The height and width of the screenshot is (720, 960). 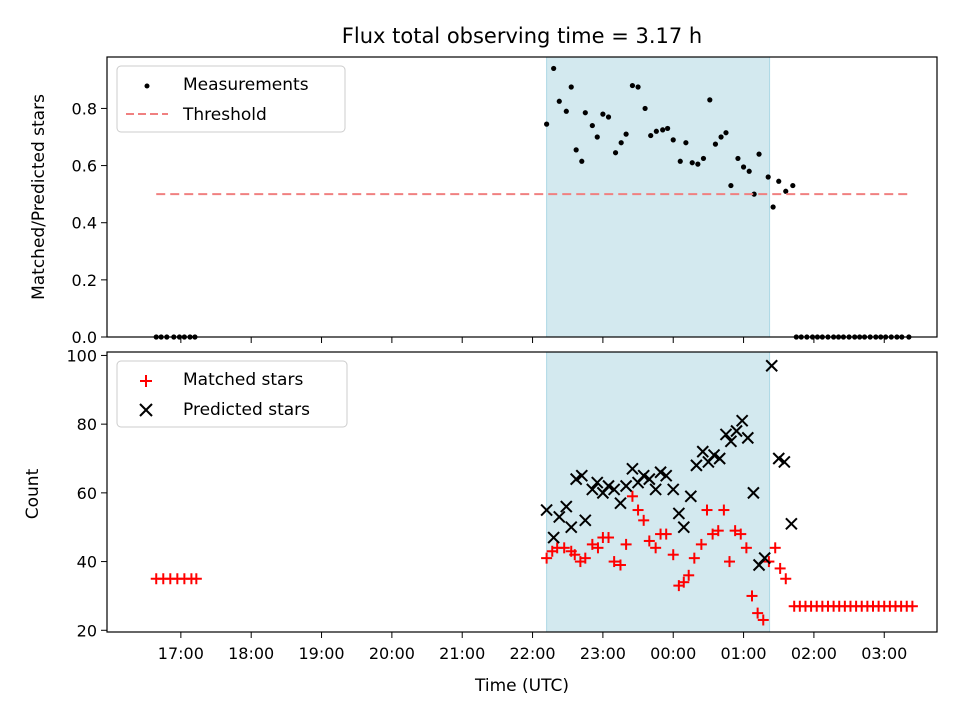 What do you see at coordinates (532, 653) in the screenshot?
I see `x-tick-label: 22:00` at bounding box center [532, 653].